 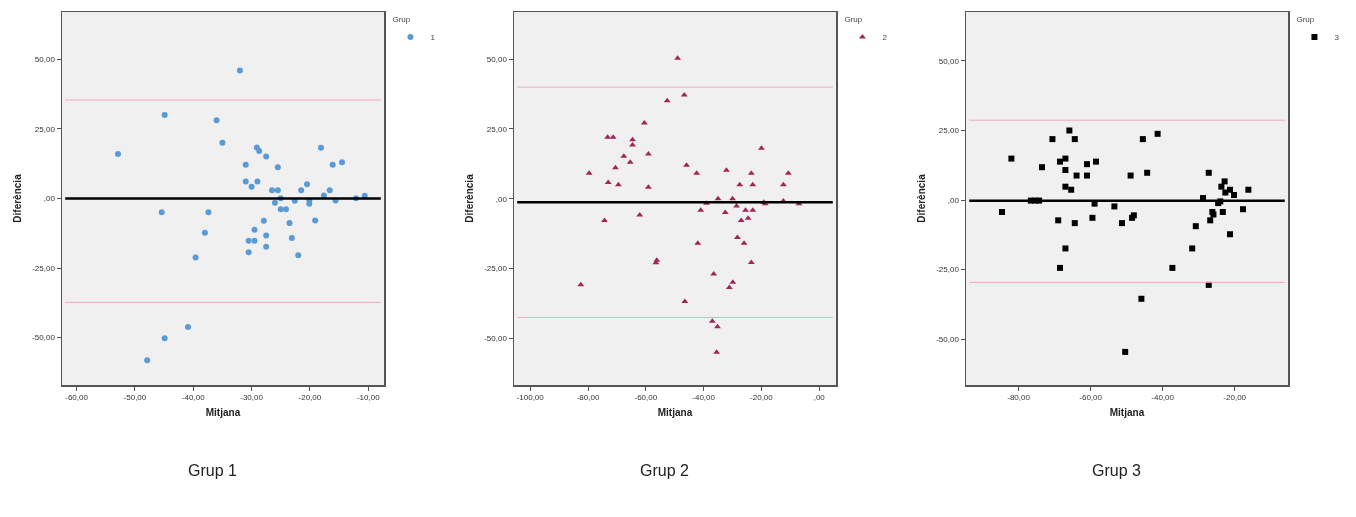 I want to click on x-tick-label: -10,00, so click(x=368, y=398).